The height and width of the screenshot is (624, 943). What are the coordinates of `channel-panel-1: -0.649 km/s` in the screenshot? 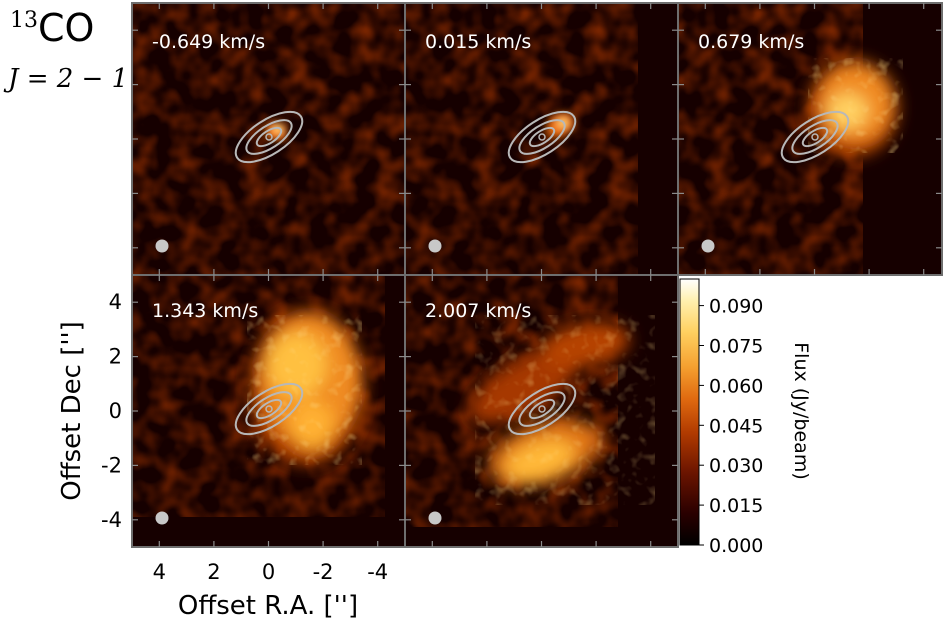 It's located at (268, 139).